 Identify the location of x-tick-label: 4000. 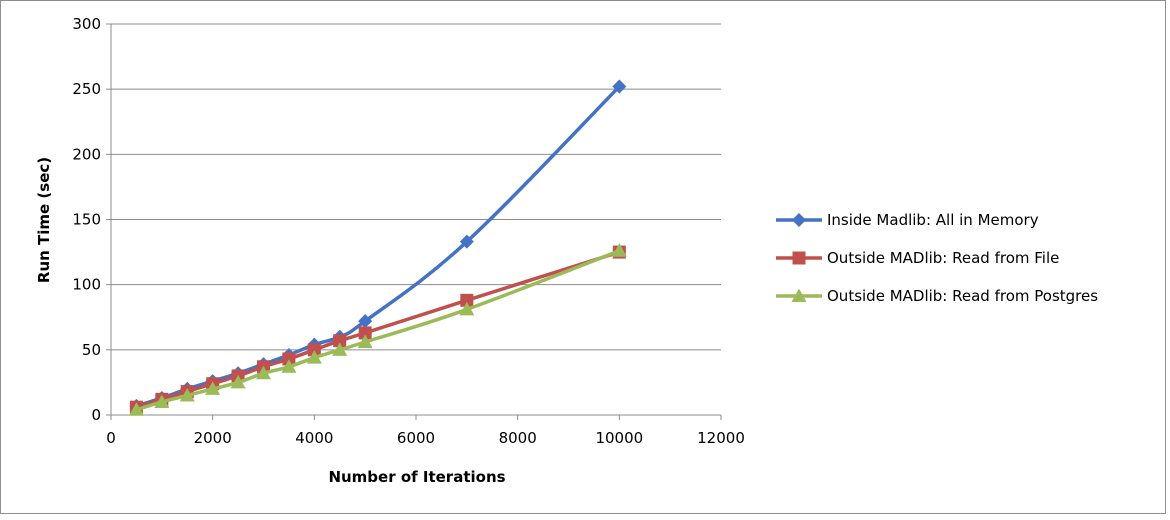
(314, 438).